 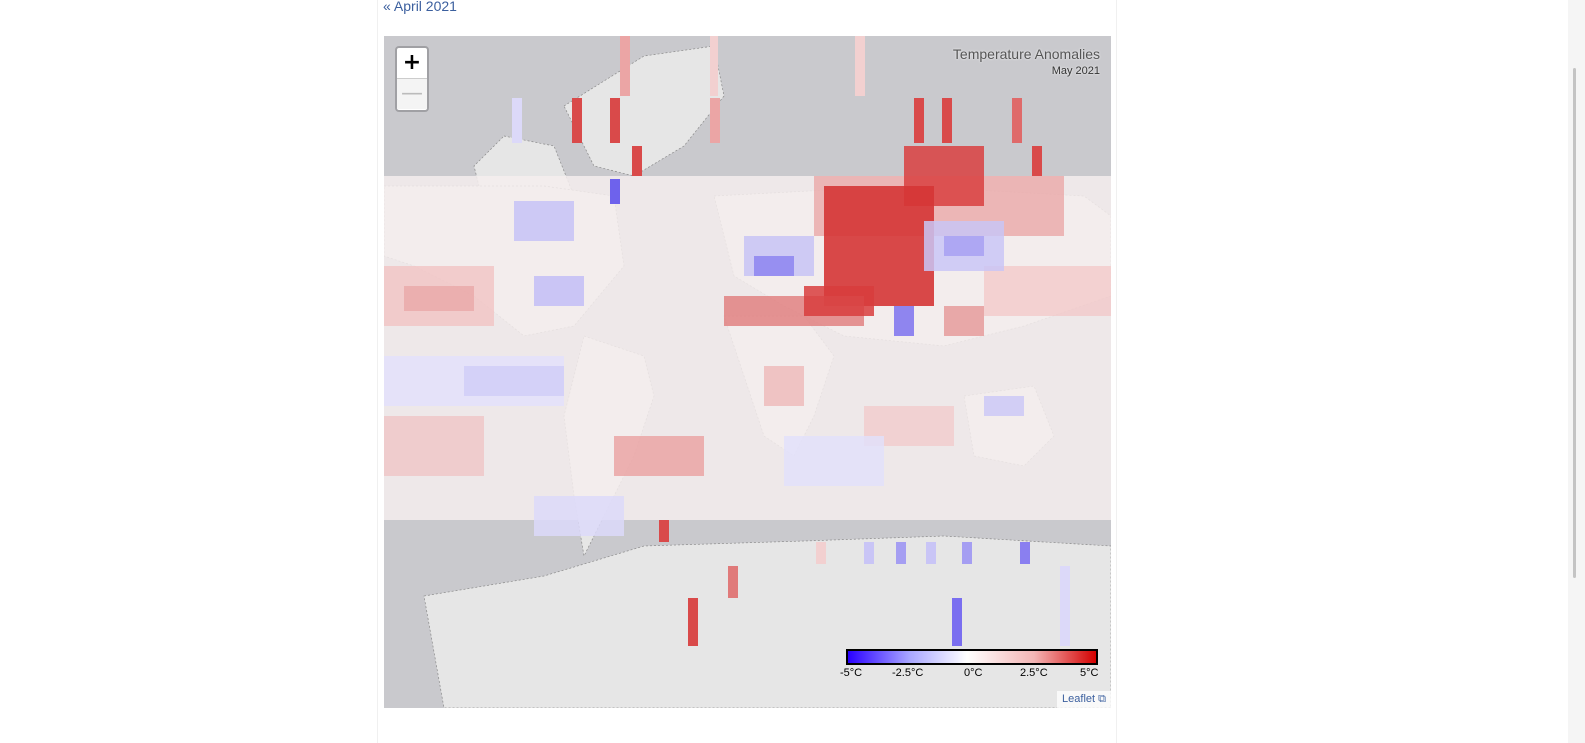 I want to click on scrollbar-thumb, so click(x=1574, y=323).